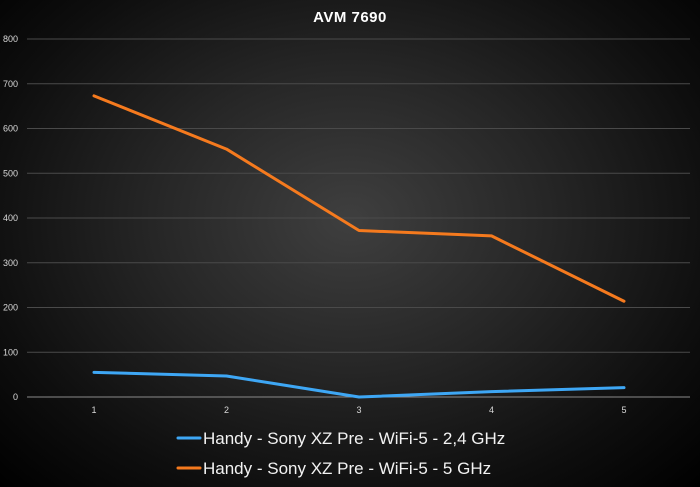  Describe the element at coordinates (623, 410) in the screenshot. I see `x-tick-label-5: 5` at that location.